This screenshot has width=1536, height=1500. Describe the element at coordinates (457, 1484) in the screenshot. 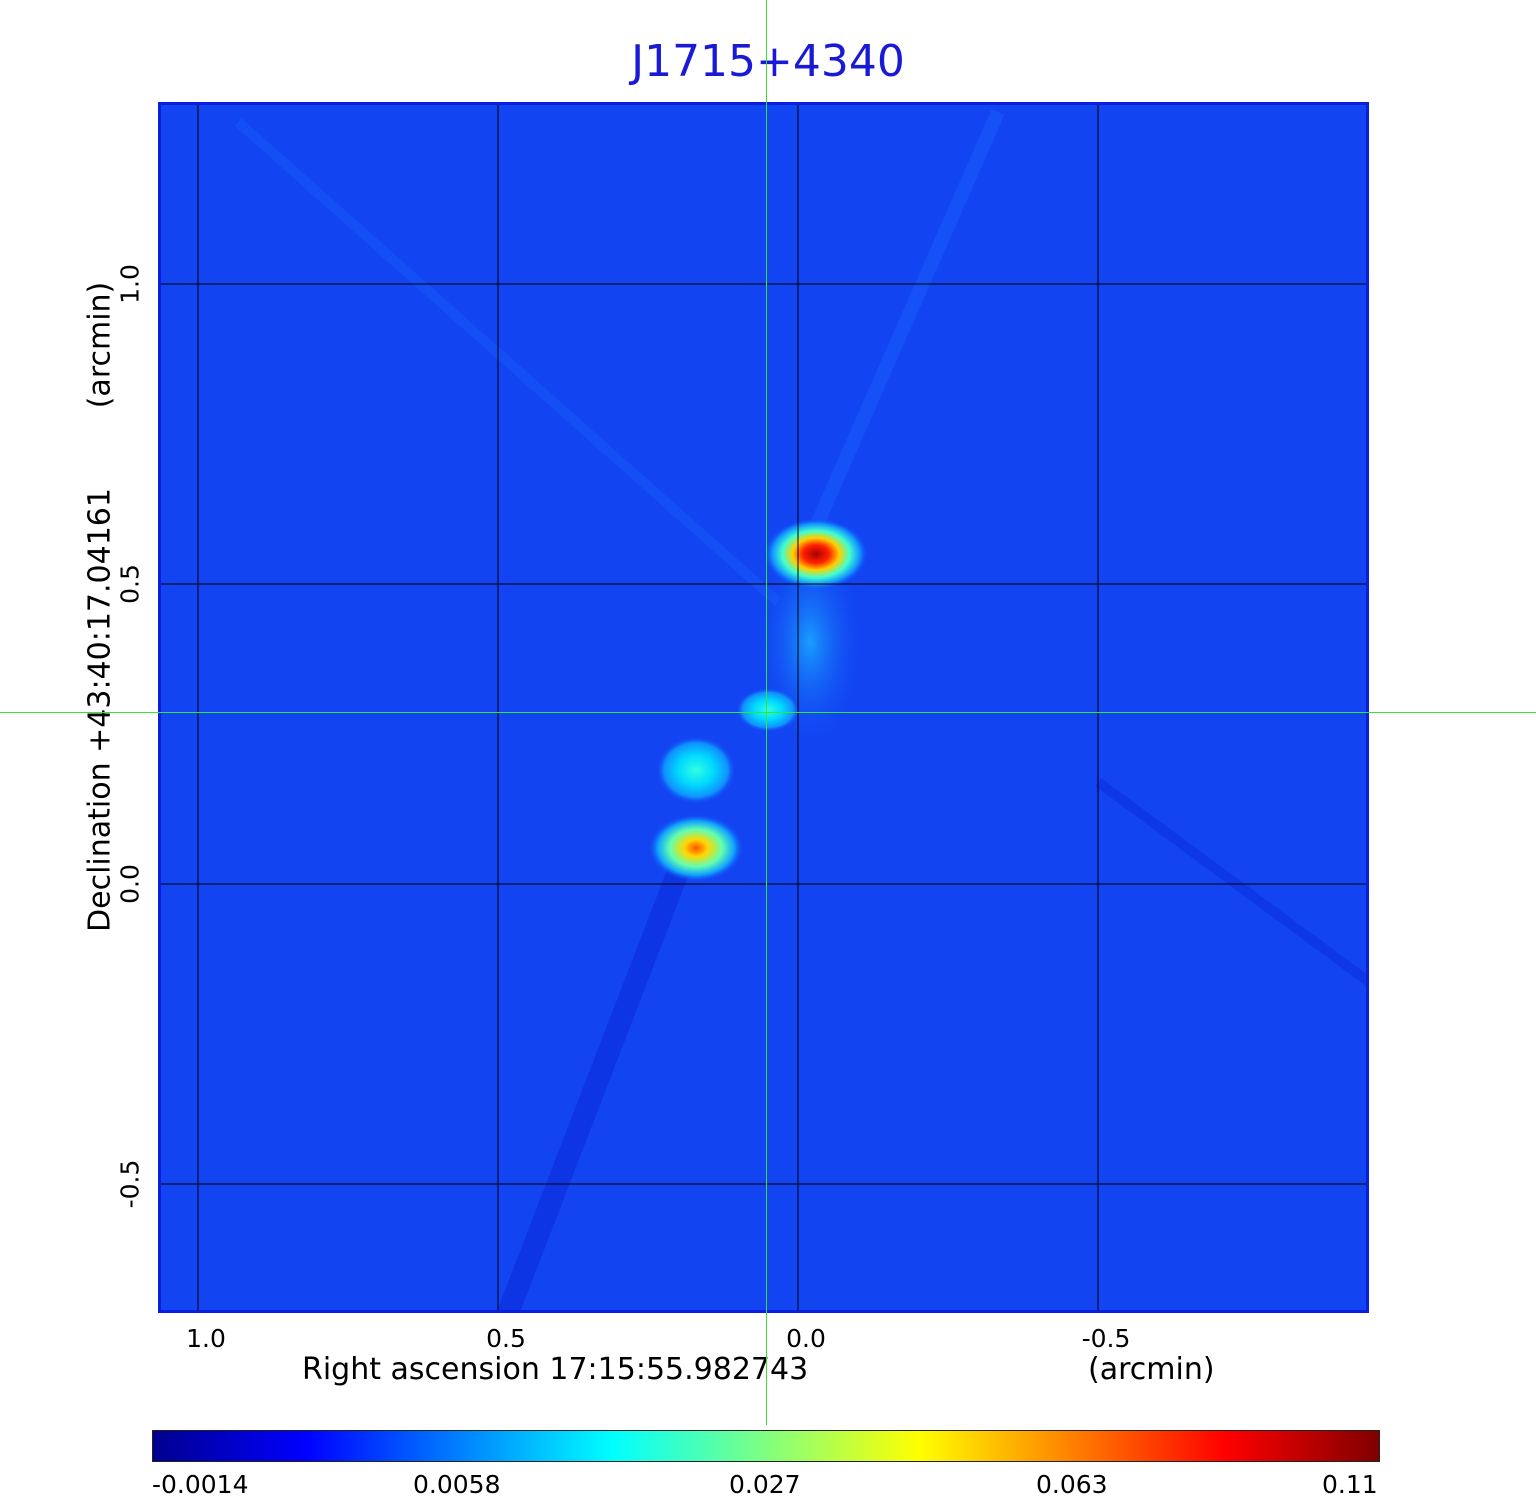

I see `colorbar-tick-label: 0.0058` at that location.